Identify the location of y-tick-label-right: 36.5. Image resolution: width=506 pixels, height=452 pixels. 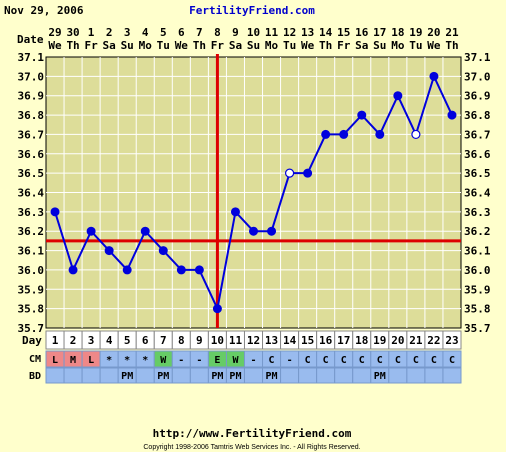
(477, 173).